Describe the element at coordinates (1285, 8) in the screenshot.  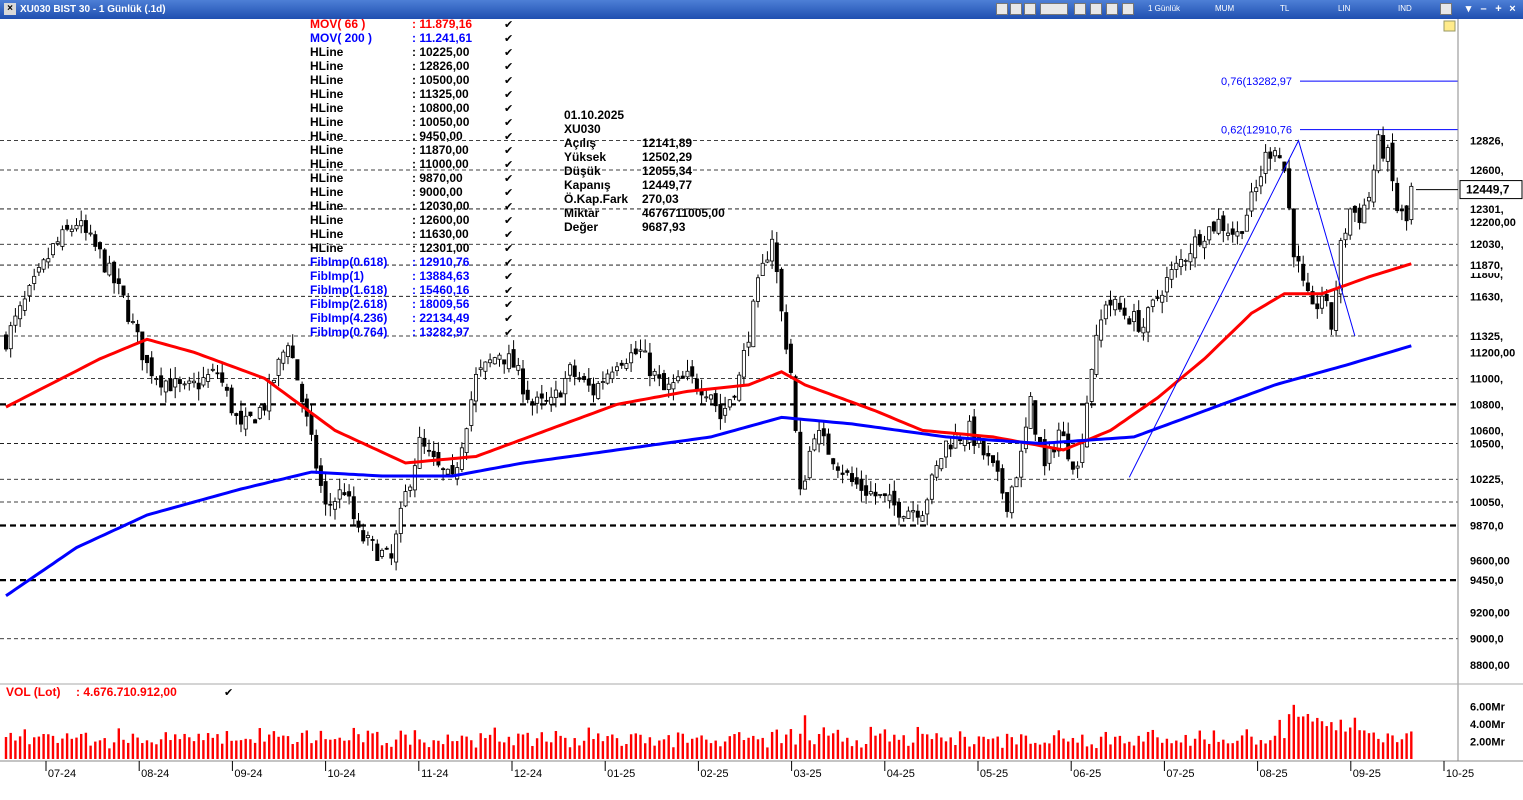
I see `currency-selector: TL` at that location.